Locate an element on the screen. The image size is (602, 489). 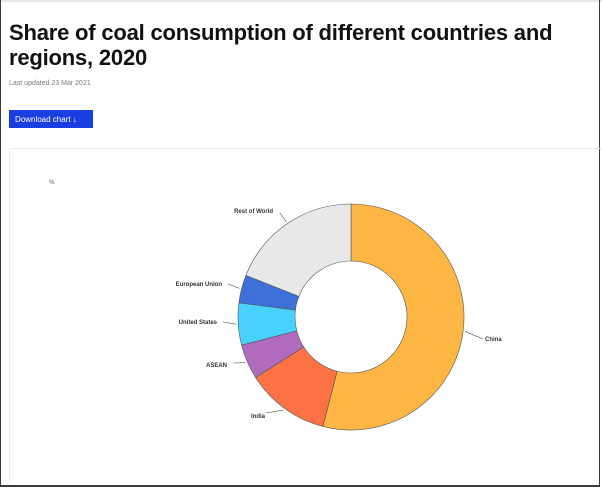
chart-unit-label: % is located at coordinates (52, 183).